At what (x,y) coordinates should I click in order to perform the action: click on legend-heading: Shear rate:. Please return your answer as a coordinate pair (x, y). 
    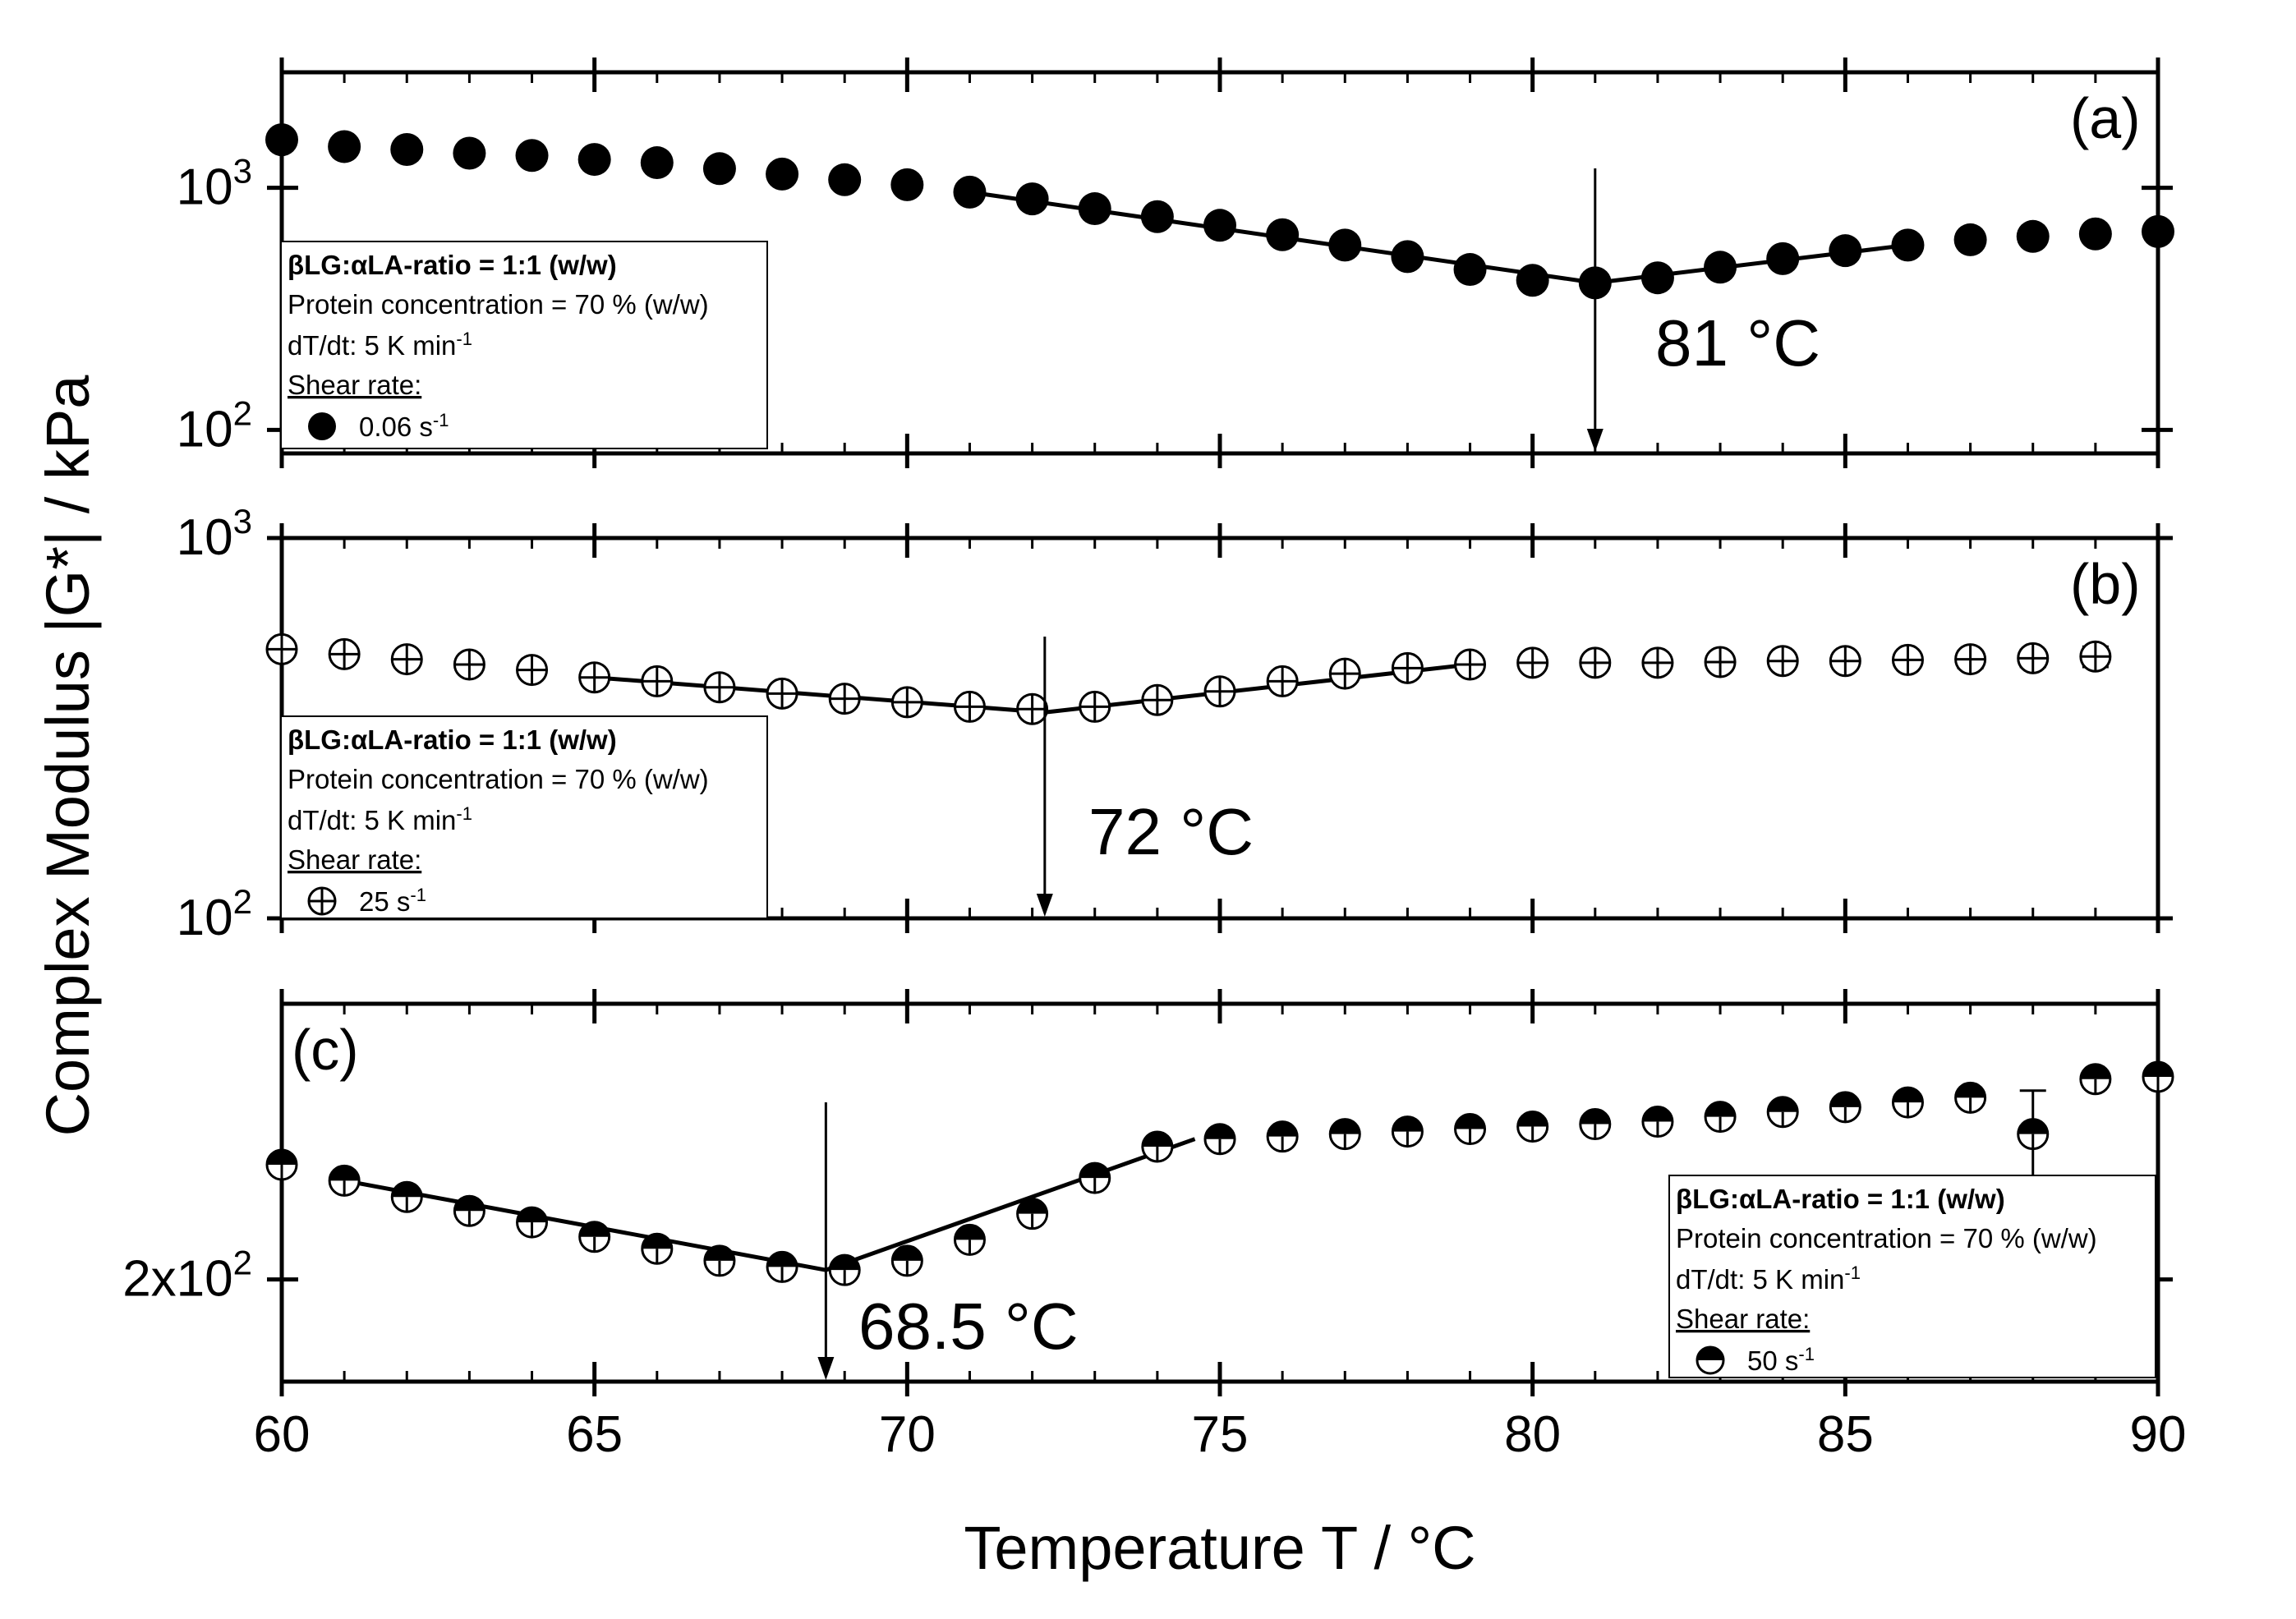
    Looking at the image, I should click on (354, 385).